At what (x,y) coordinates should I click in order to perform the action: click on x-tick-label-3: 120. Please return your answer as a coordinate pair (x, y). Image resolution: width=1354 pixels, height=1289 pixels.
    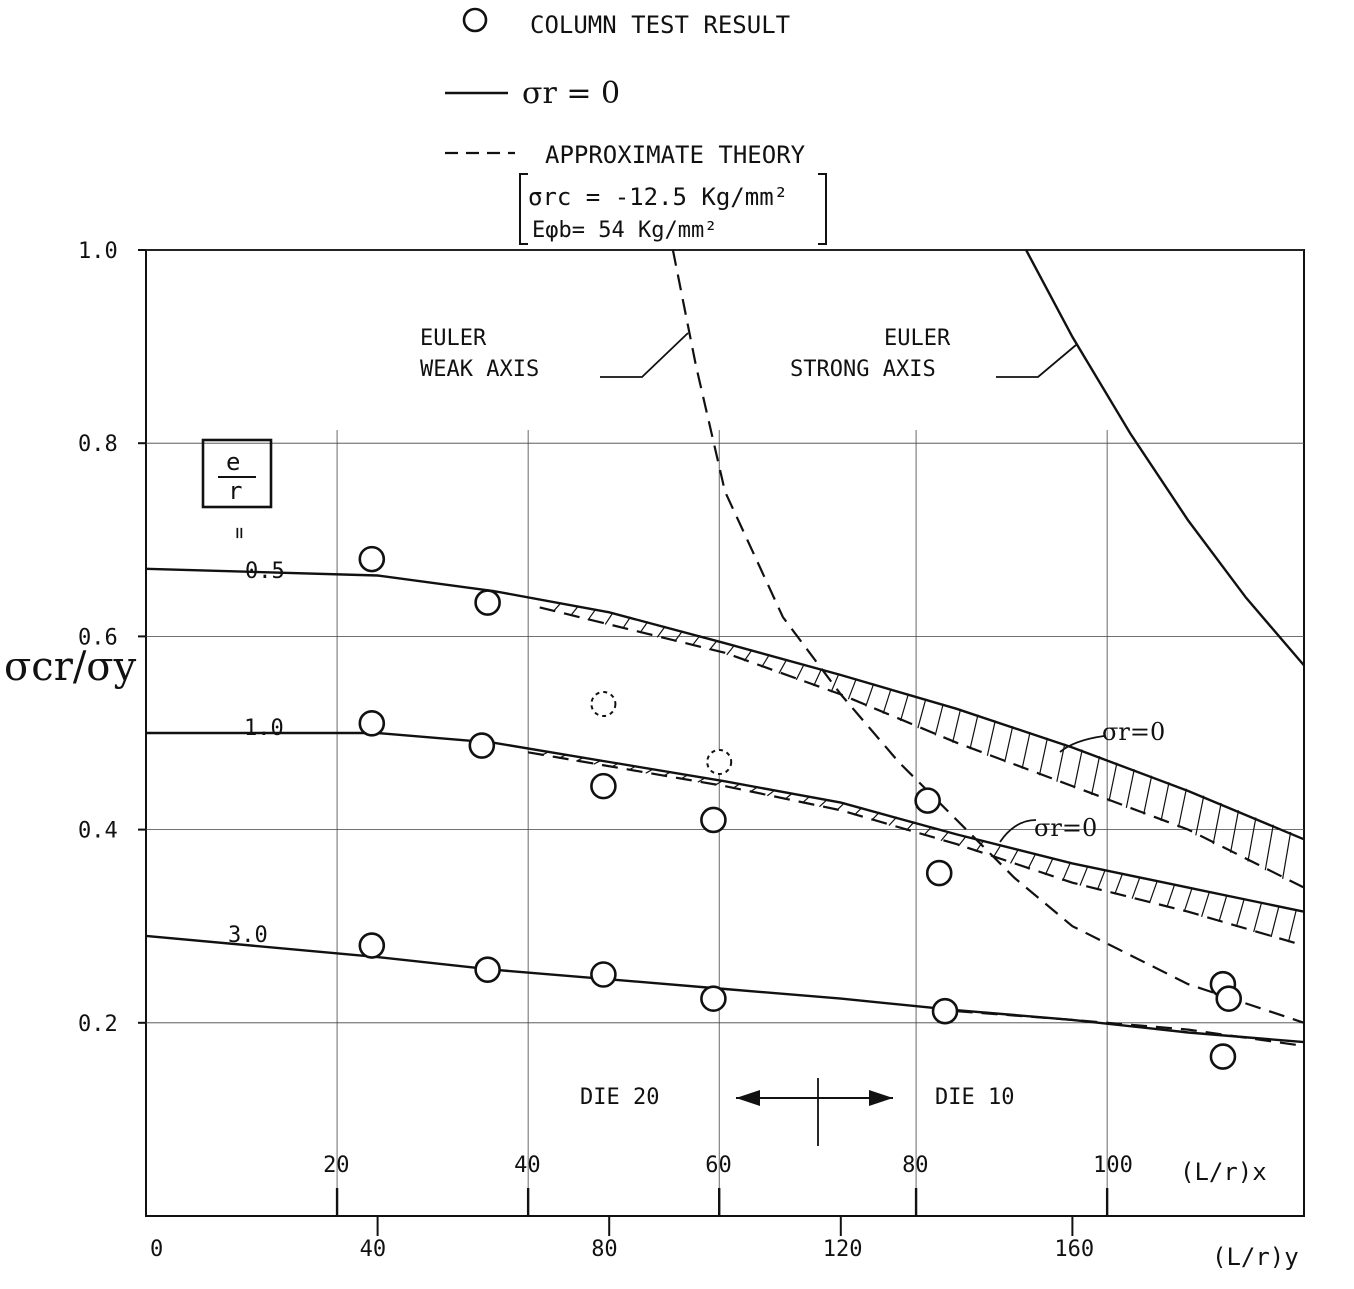
    Looking at the image, I should click on (843, 1249).